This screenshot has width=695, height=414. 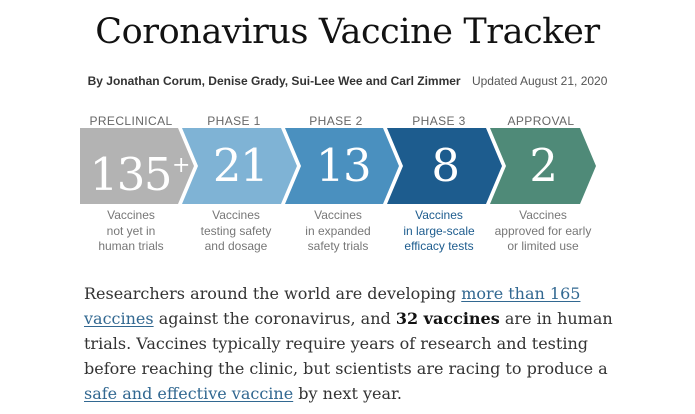 I want to click on chevron-approval, so click(x=543, y=166).